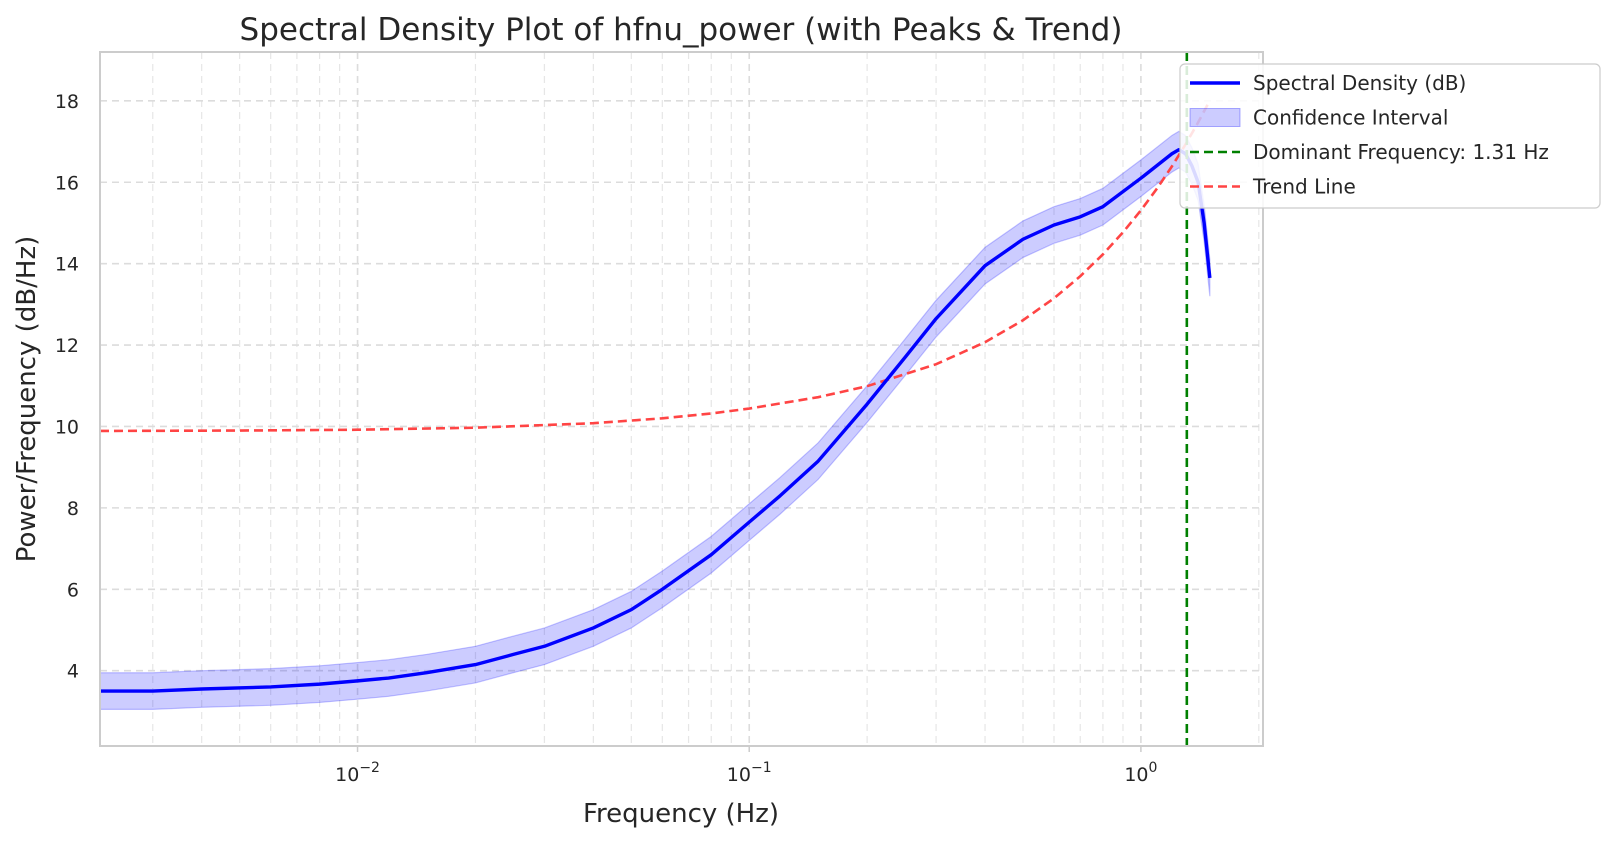  Describe the element at coordinates (1350, 118) in the screenshot. I see `legend-label: Confidence Interval` at that location.